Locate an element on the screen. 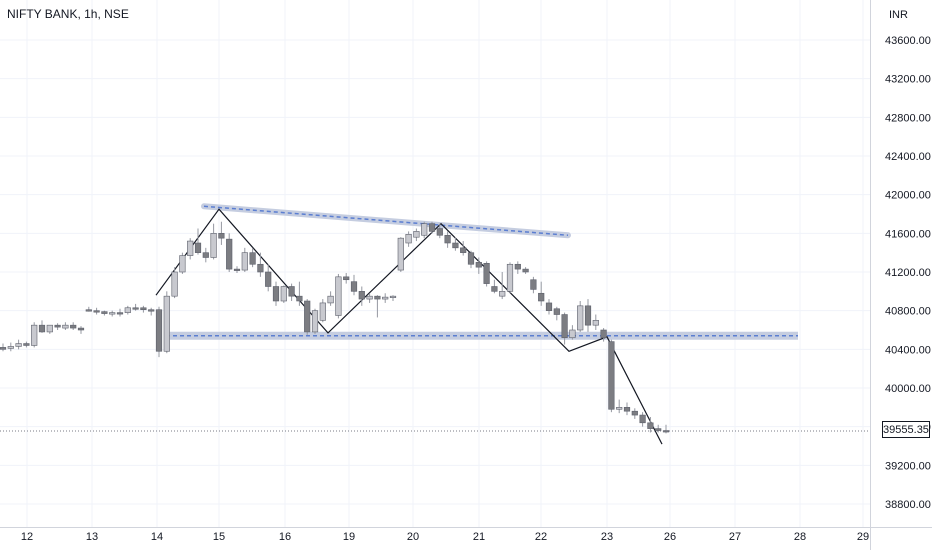  time-tick-label: 21 is located at coordinates (479, 537).